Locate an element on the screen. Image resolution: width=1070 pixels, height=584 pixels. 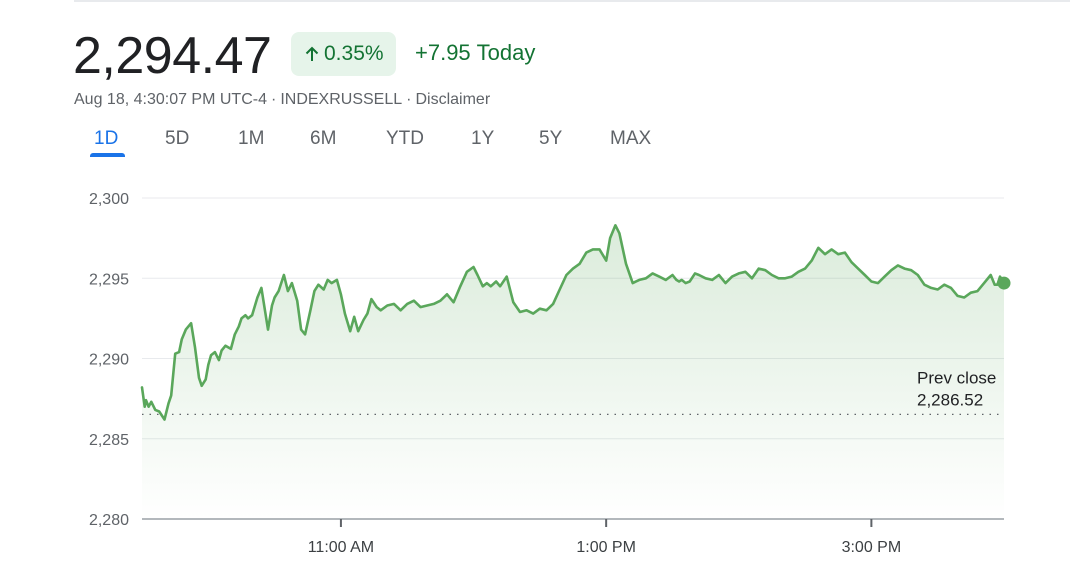
y-tick-label: 2,300 is located at coordinates (109, 199).